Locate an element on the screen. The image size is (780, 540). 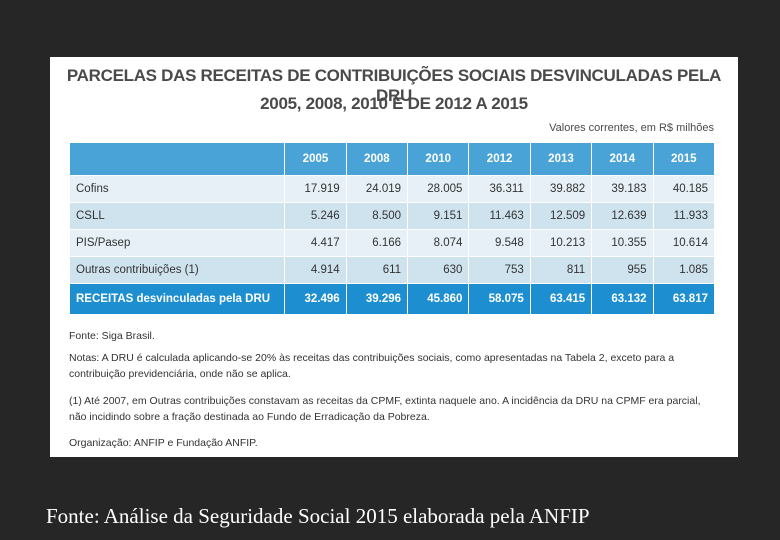
header-year: 2010 is located at coordinates (438, 159).